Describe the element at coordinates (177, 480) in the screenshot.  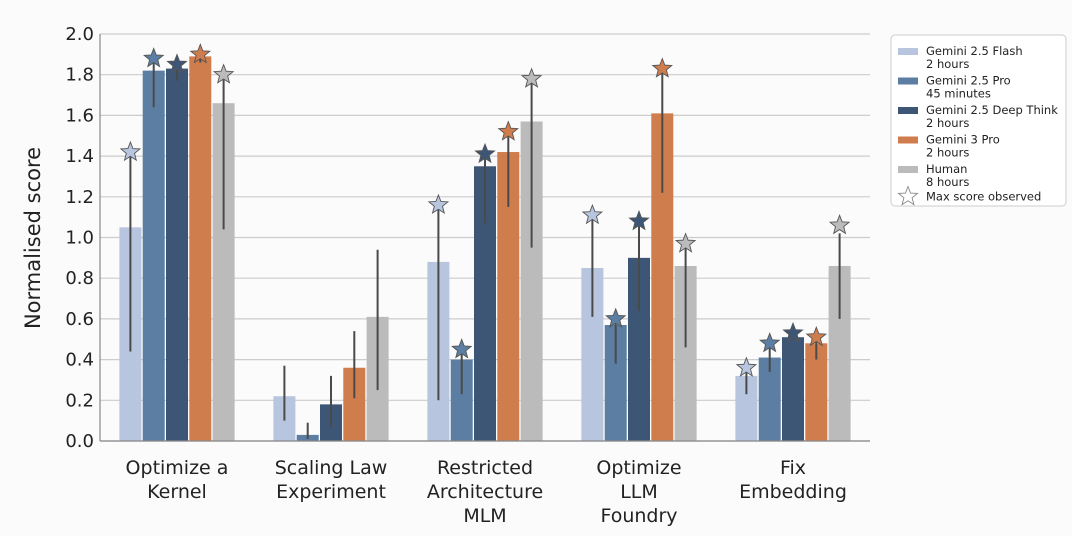
I see `x-category-label: Optimize a Kernel` at that location.